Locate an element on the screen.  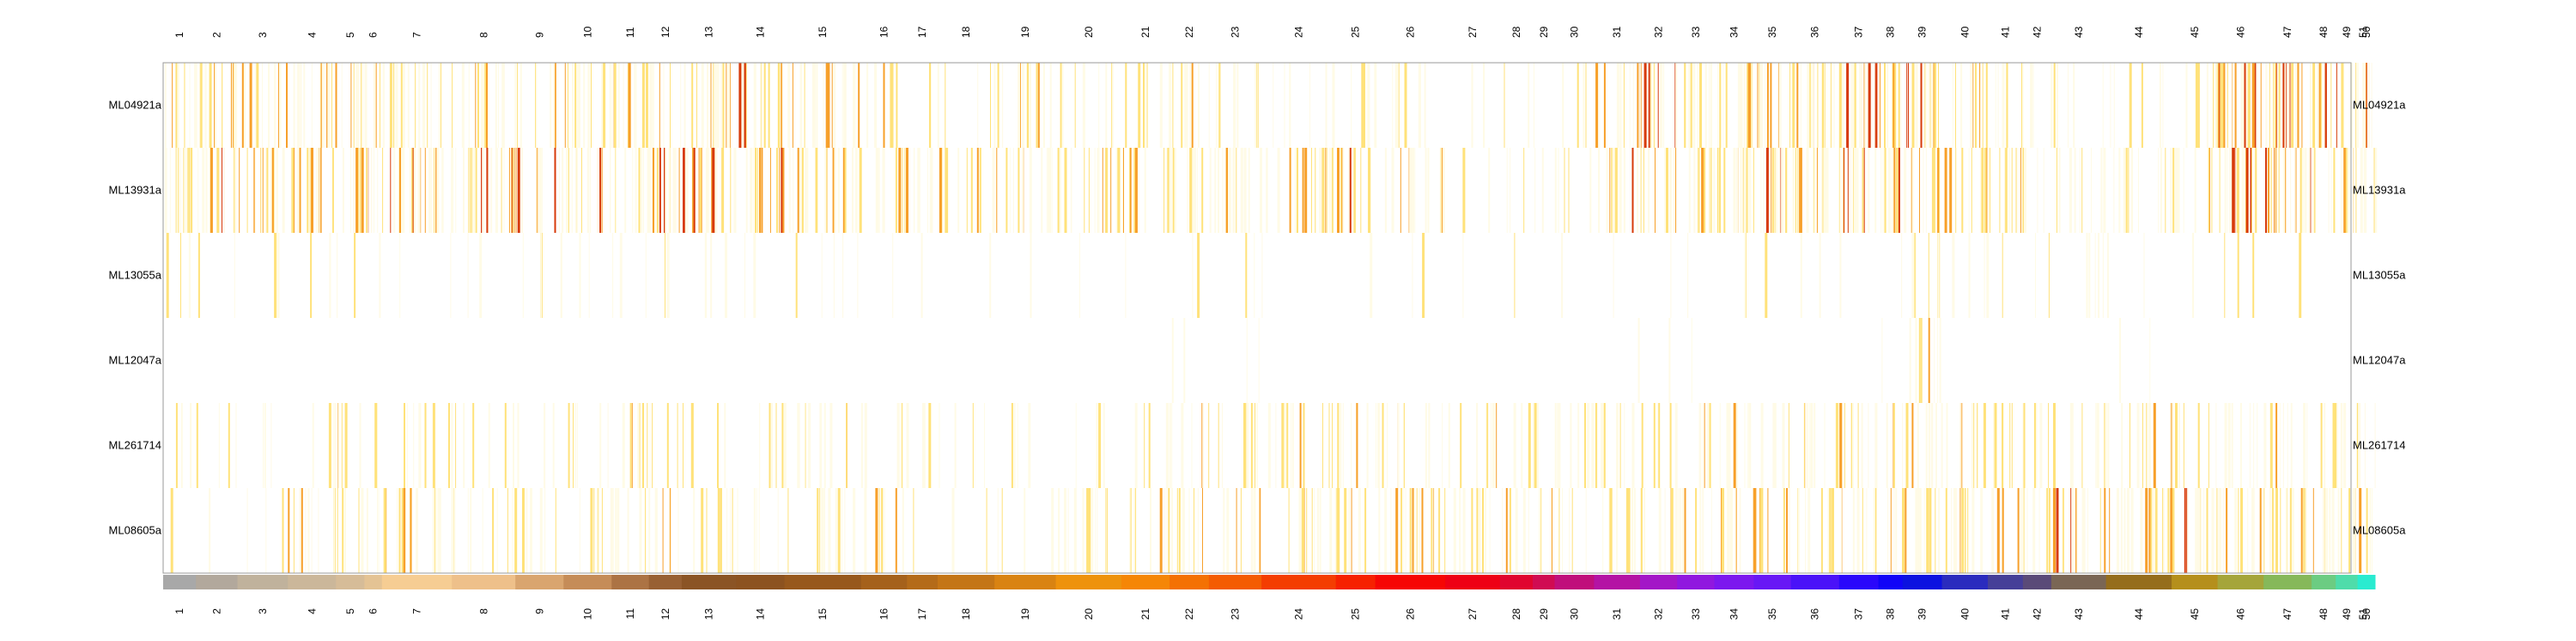
top-tick-label: 21 is located at coordinates (1145, 32).